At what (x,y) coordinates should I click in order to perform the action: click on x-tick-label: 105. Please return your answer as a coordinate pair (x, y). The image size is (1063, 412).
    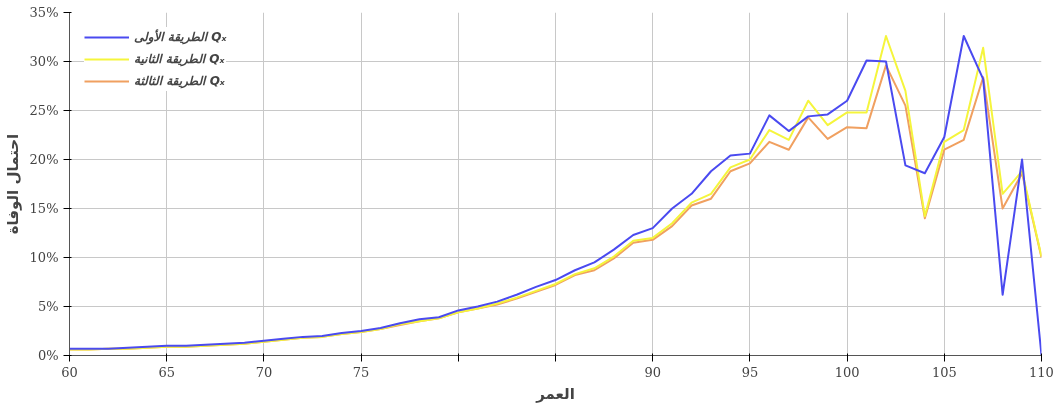
    Looking at the image, I should click on (944, 372).